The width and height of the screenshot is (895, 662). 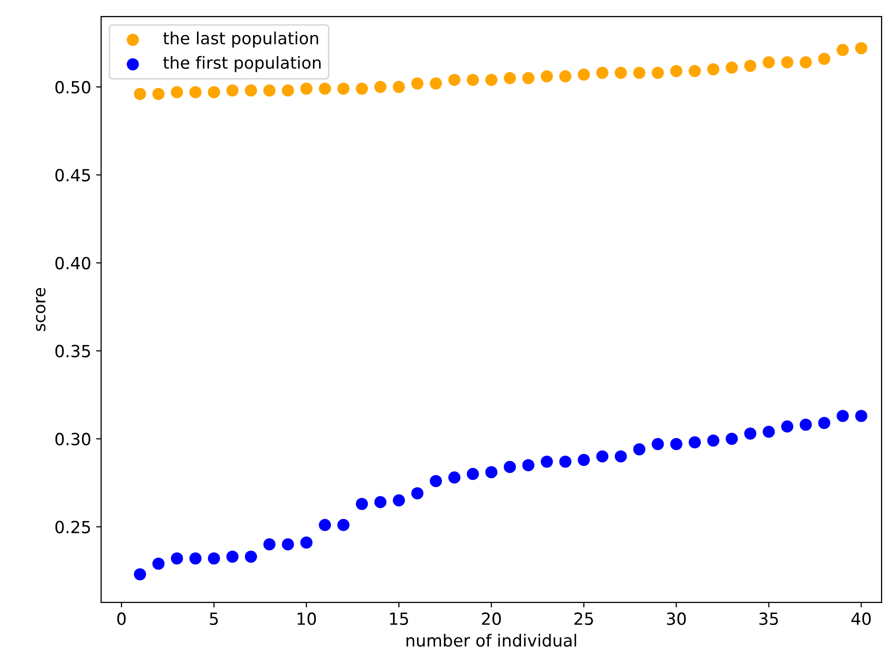 I want to click on x-tick-label: 20, so click(x=491, y=619).